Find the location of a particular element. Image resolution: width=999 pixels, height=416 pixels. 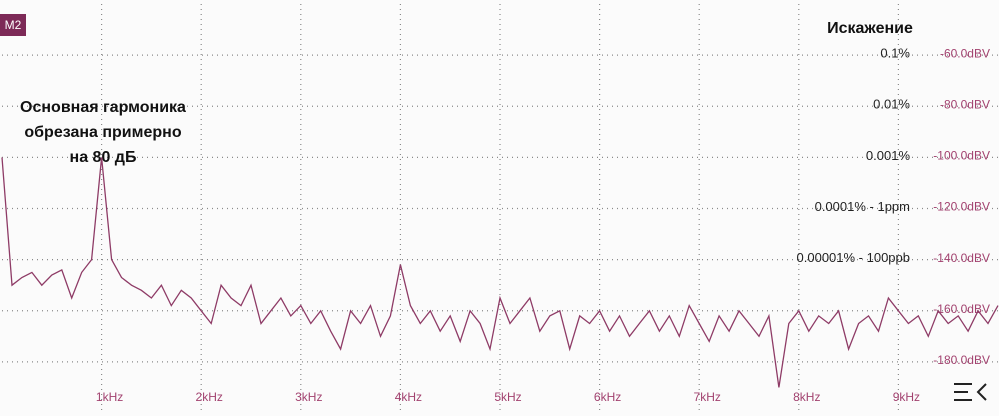

badge: M2 is located at coordinates (13, 25).